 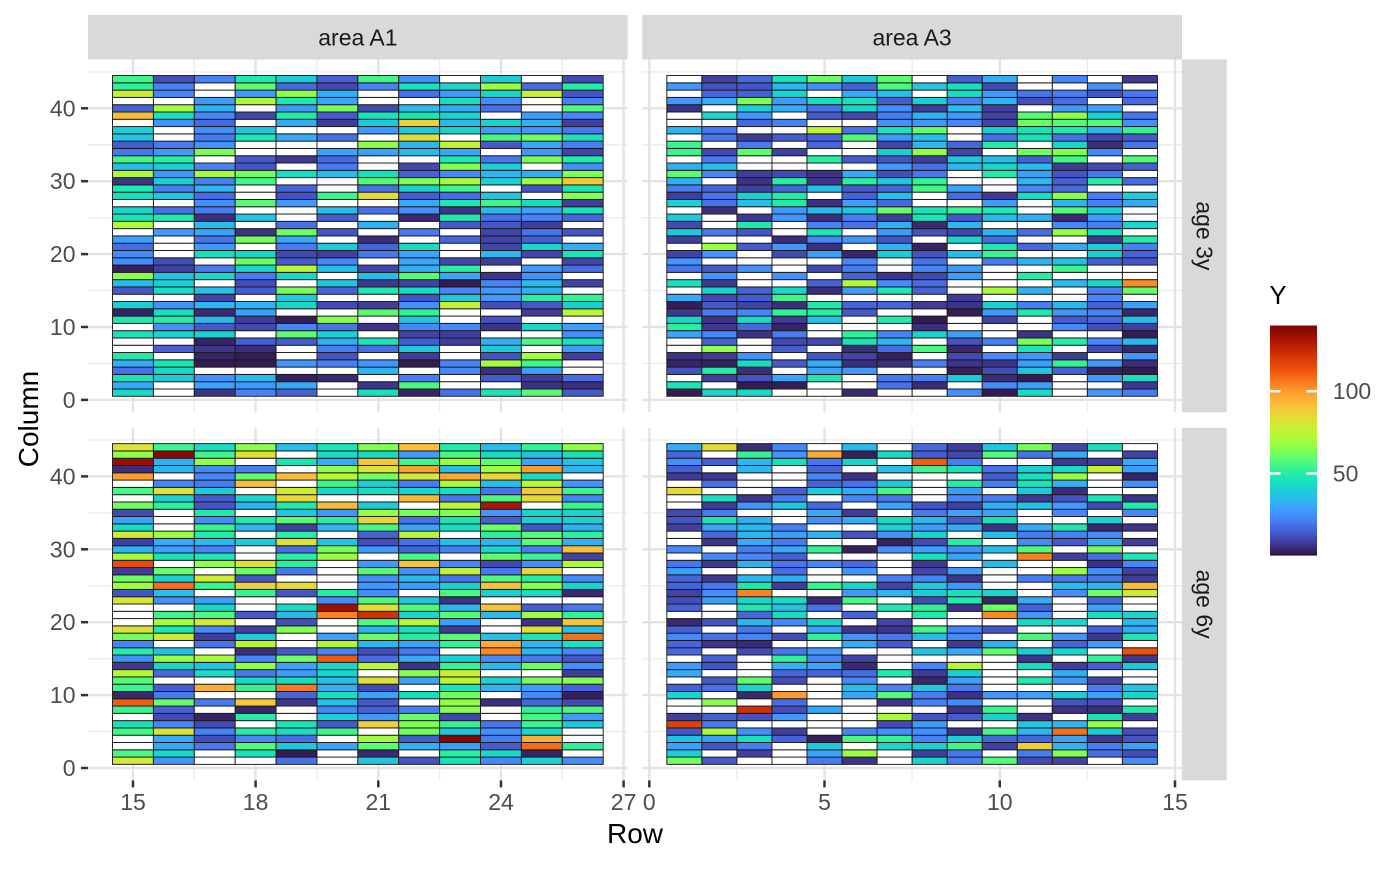 What do you see at coordinates (1205, 605) in the screenshot?
I see `svg-text: age 6y` at bounding box center [1205, 605].